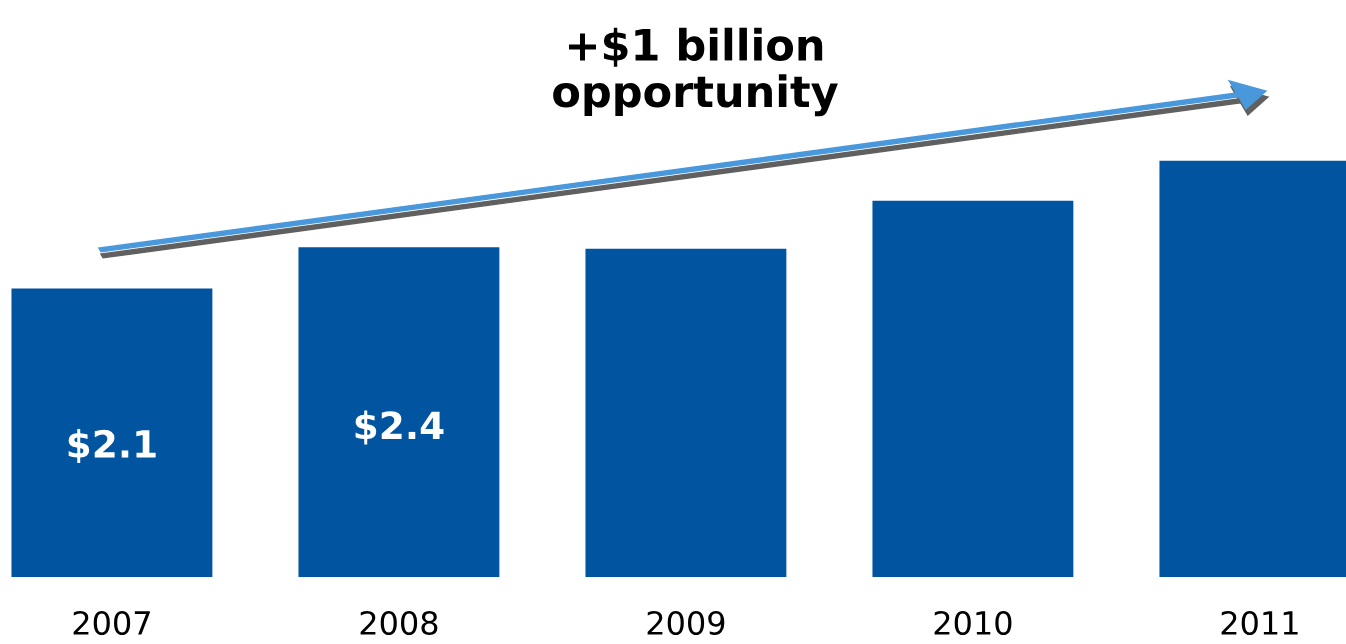 This screenshot has height=644, width=1346. Describe the element at coordinates (973, 623) in the screenshot. I see `x-tick-label: 2010` at that location.